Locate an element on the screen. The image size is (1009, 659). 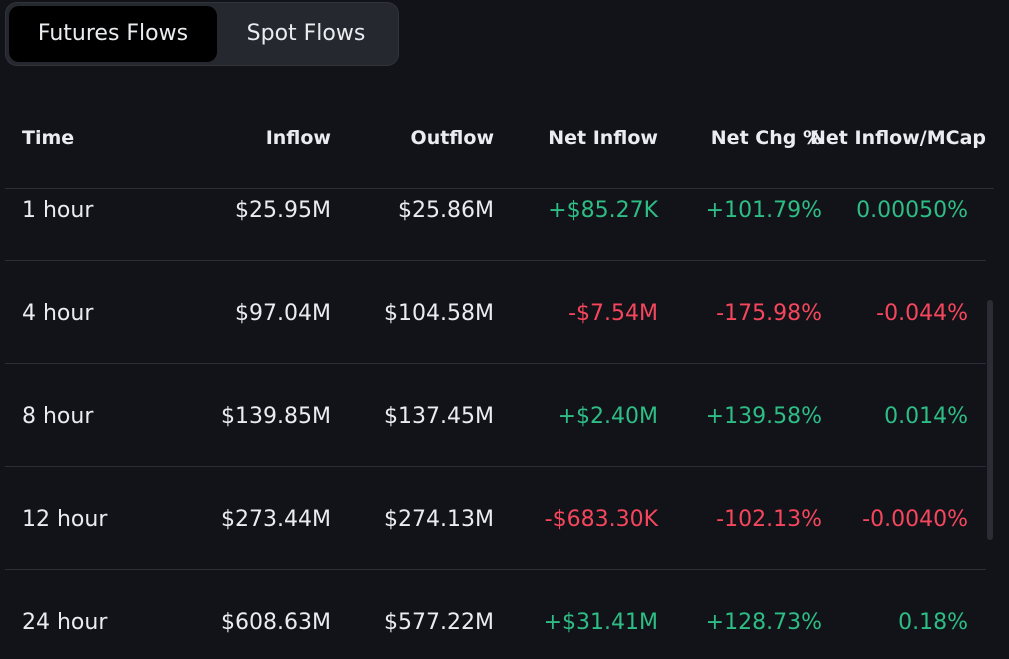
row-outflow: $577.22M is located at coordinates (439, 622).